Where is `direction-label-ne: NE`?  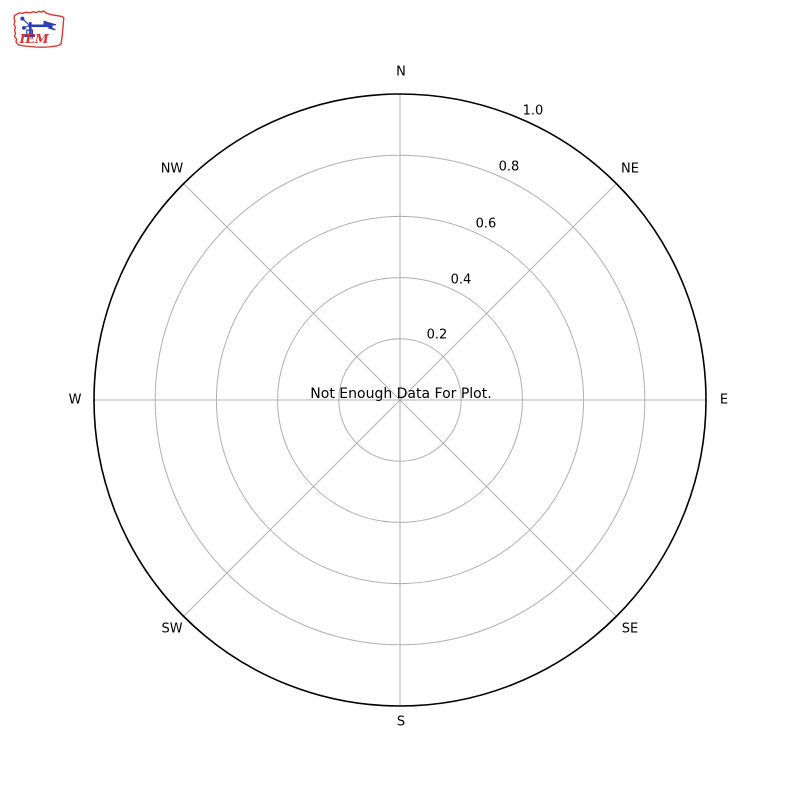 direction-label-ne: NE is located at coordinates (630, 169).